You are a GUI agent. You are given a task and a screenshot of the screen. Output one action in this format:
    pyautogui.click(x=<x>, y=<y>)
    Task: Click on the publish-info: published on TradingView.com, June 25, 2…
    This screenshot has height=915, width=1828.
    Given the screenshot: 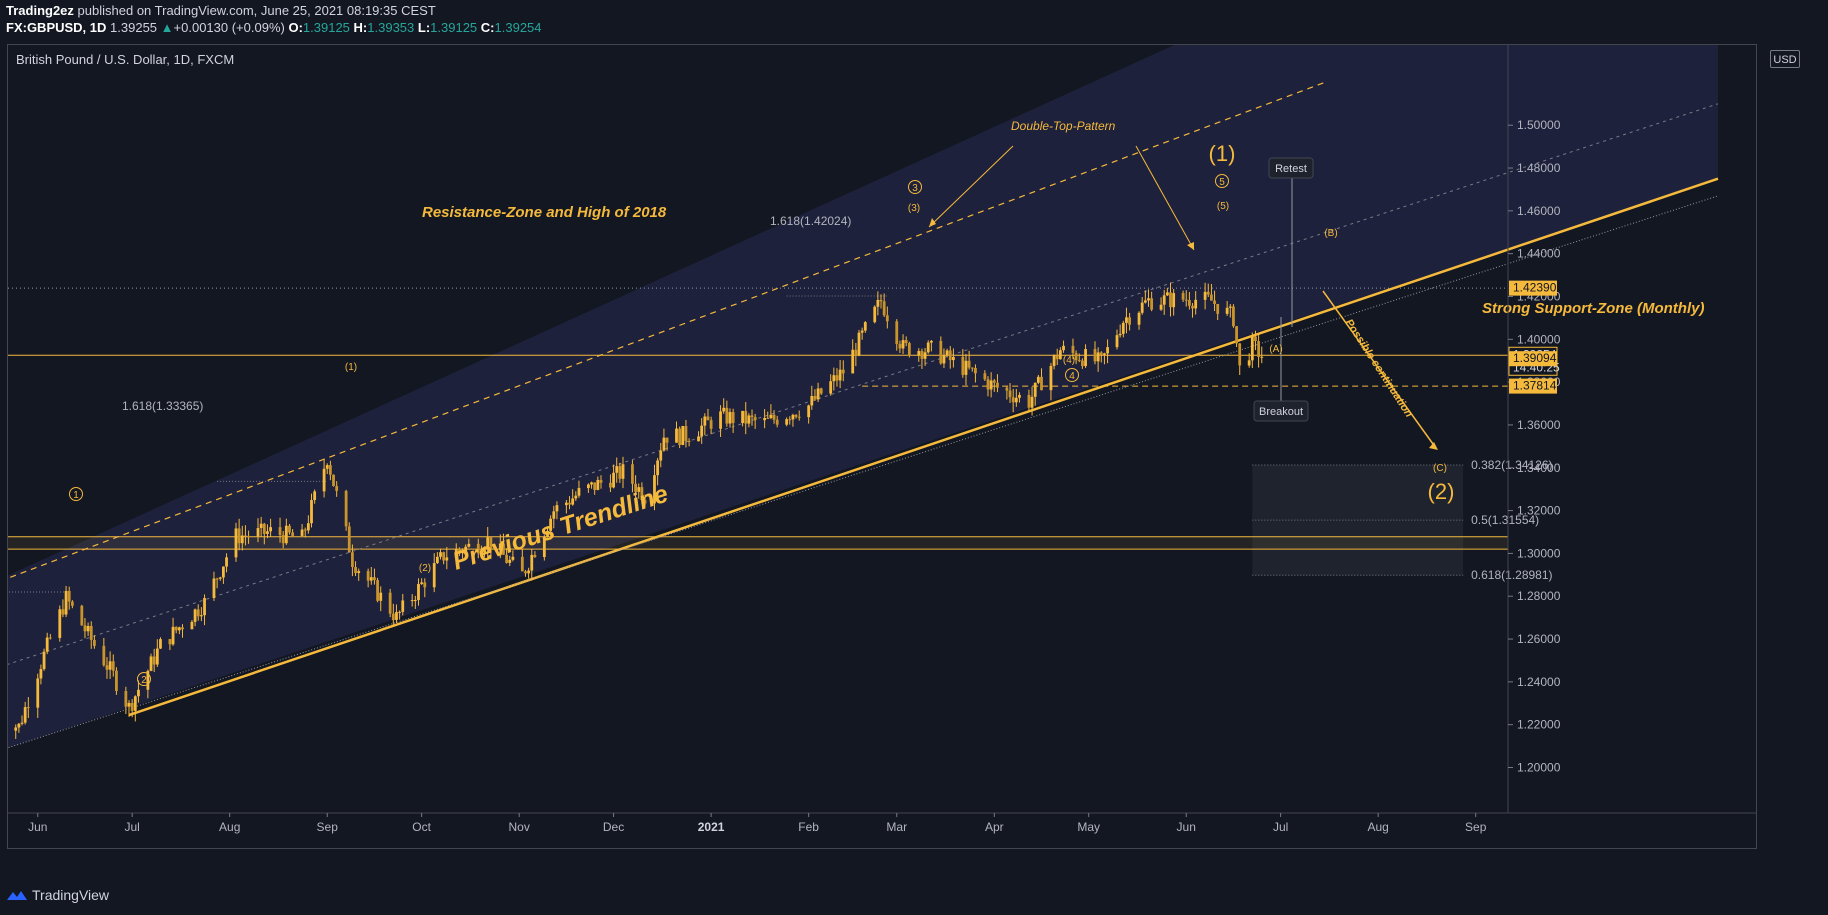 What is the action you would take?
    pyautogui.click(x=256, y=10)
    